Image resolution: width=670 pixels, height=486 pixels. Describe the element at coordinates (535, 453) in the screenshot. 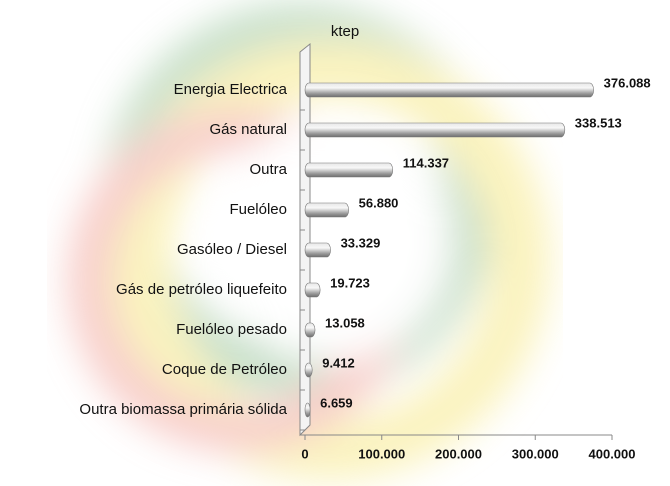

I see `x-tick-label: 300.000` at that location.